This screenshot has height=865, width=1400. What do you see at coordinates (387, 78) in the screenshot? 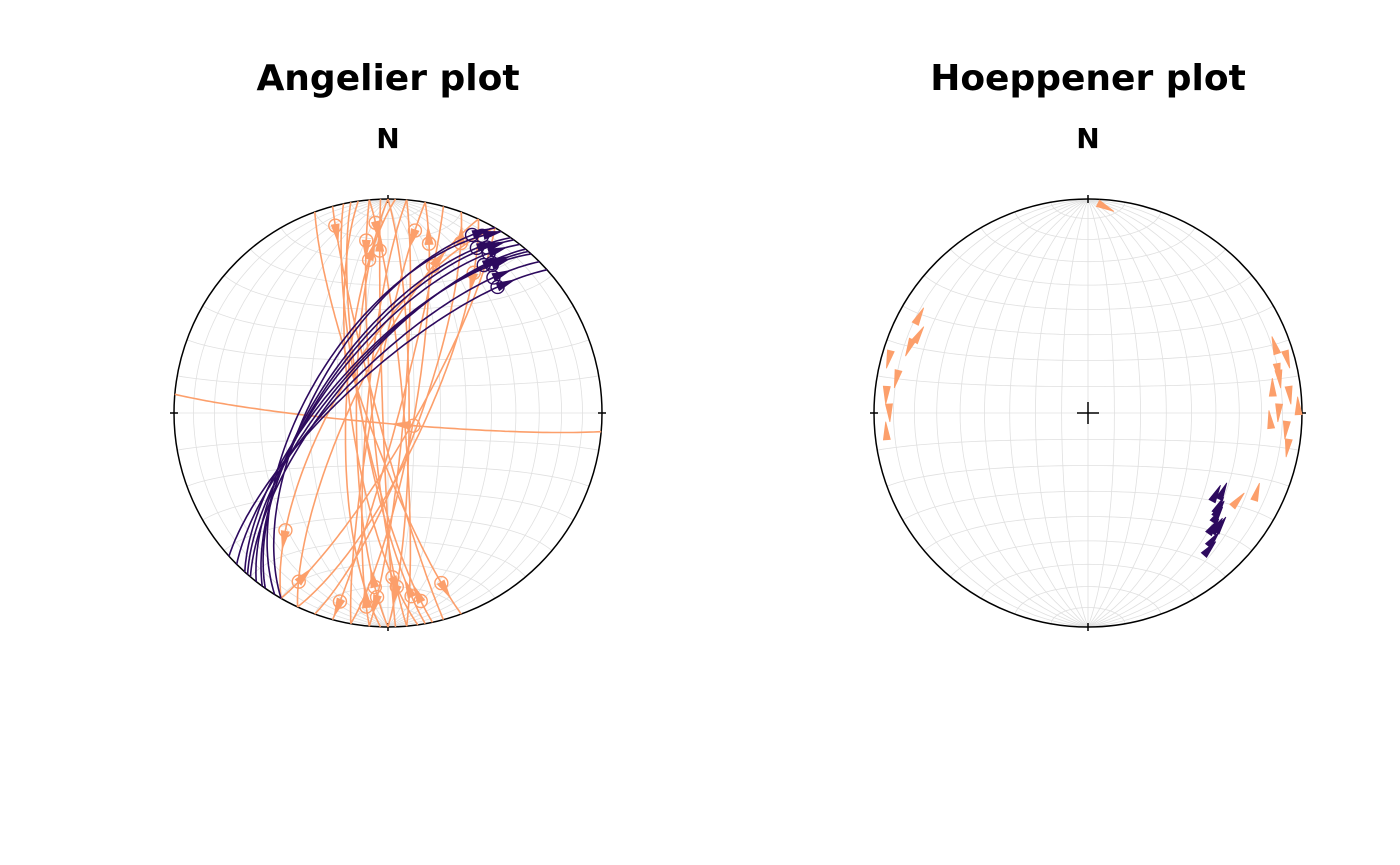
I see `plot-title: Angelier plot` at bounding box center [387, 78].